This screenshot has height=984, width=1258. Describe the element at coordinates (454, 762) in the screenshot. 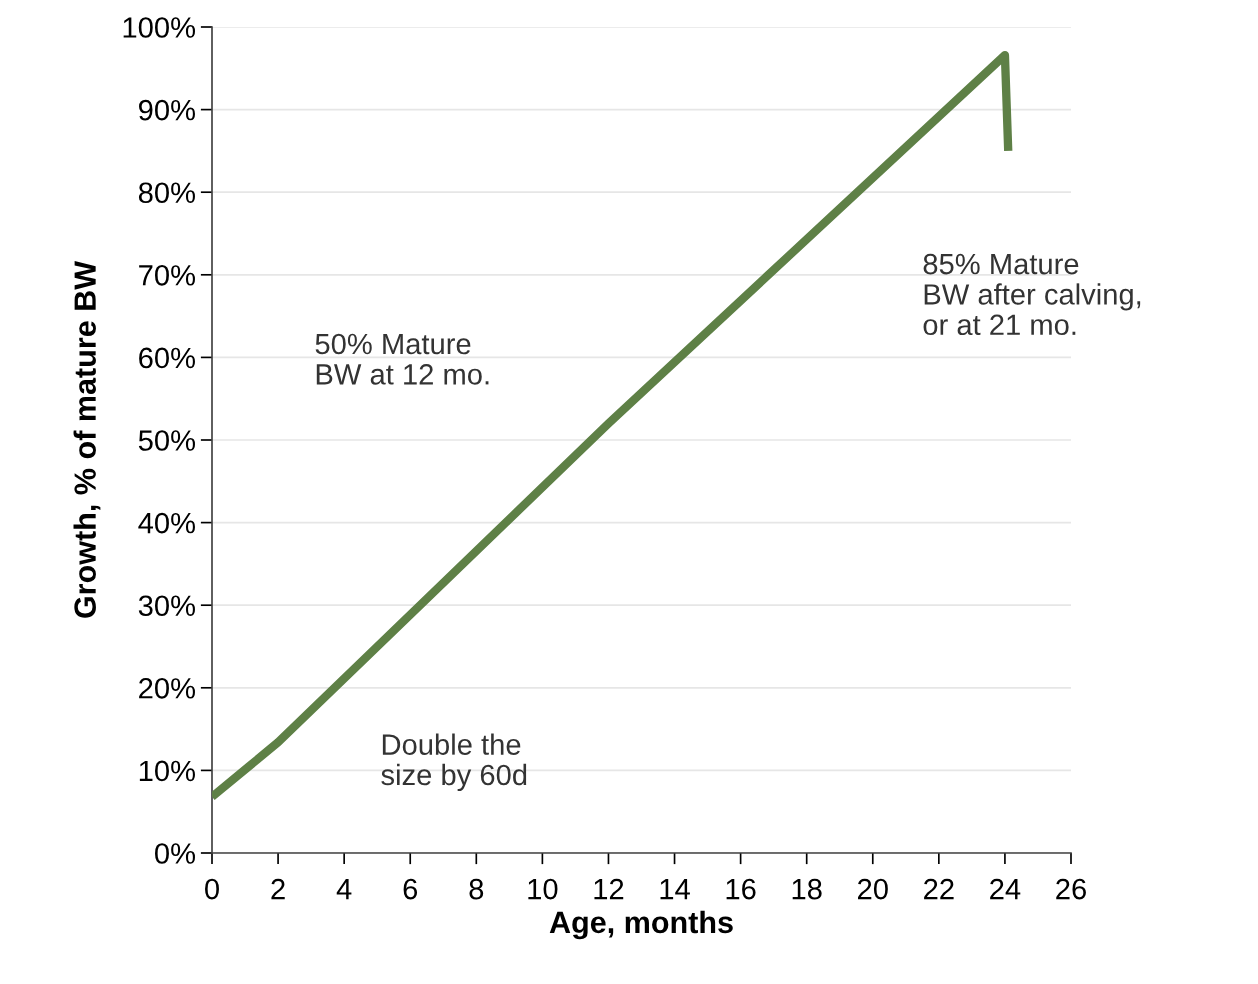

I see `annotation: Double the size by 60d` at that location.